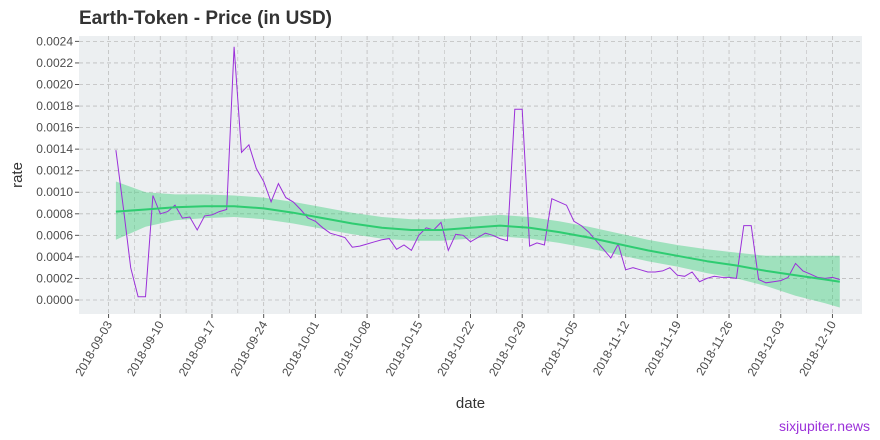 Image resolution: width=880 pixels, height=440 pixels. What do you see at coordinates (54, 149) in the screenshot?
I see `y-tick-label: 0.0014` at bounding box center [54, 149].